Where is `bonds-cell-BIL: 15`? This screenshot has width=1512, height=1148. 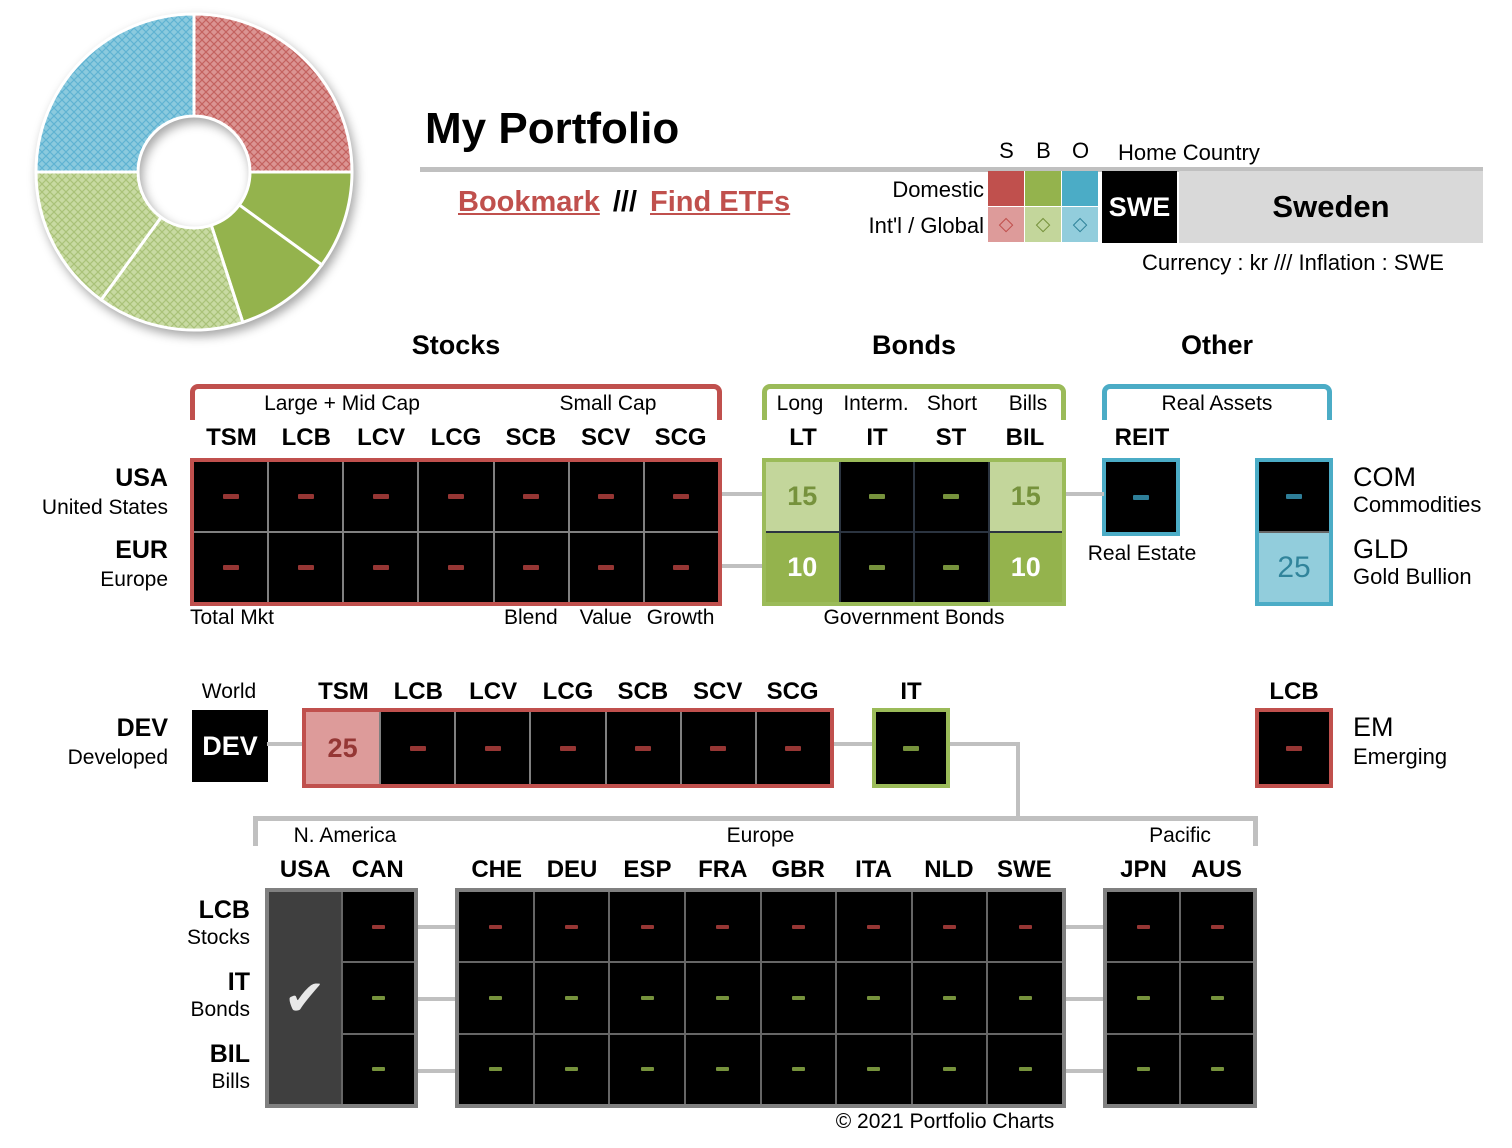 bonds-cell-BIL: 15 is located at coordinates (1025, 496).